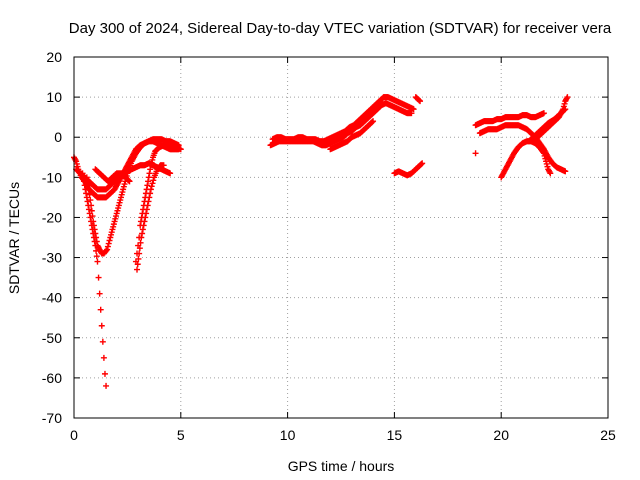 This screenshot has width=640, height=480. What do you see at coordinates (52, 418) in the screenshot?
I see `y-tick-label: -70` at bounding box center [52, 418].